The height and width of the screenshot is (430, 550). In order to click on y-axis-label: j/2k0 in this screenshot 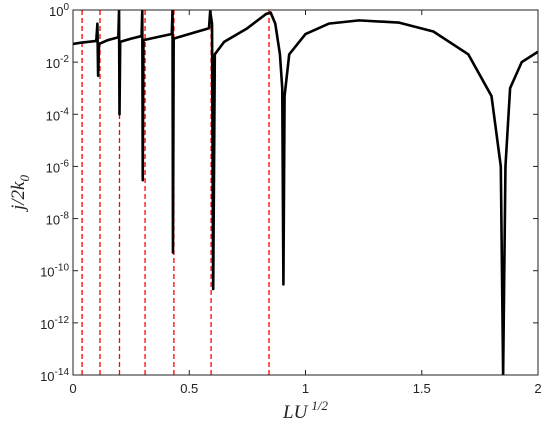, I will do `click(20, 194)`.